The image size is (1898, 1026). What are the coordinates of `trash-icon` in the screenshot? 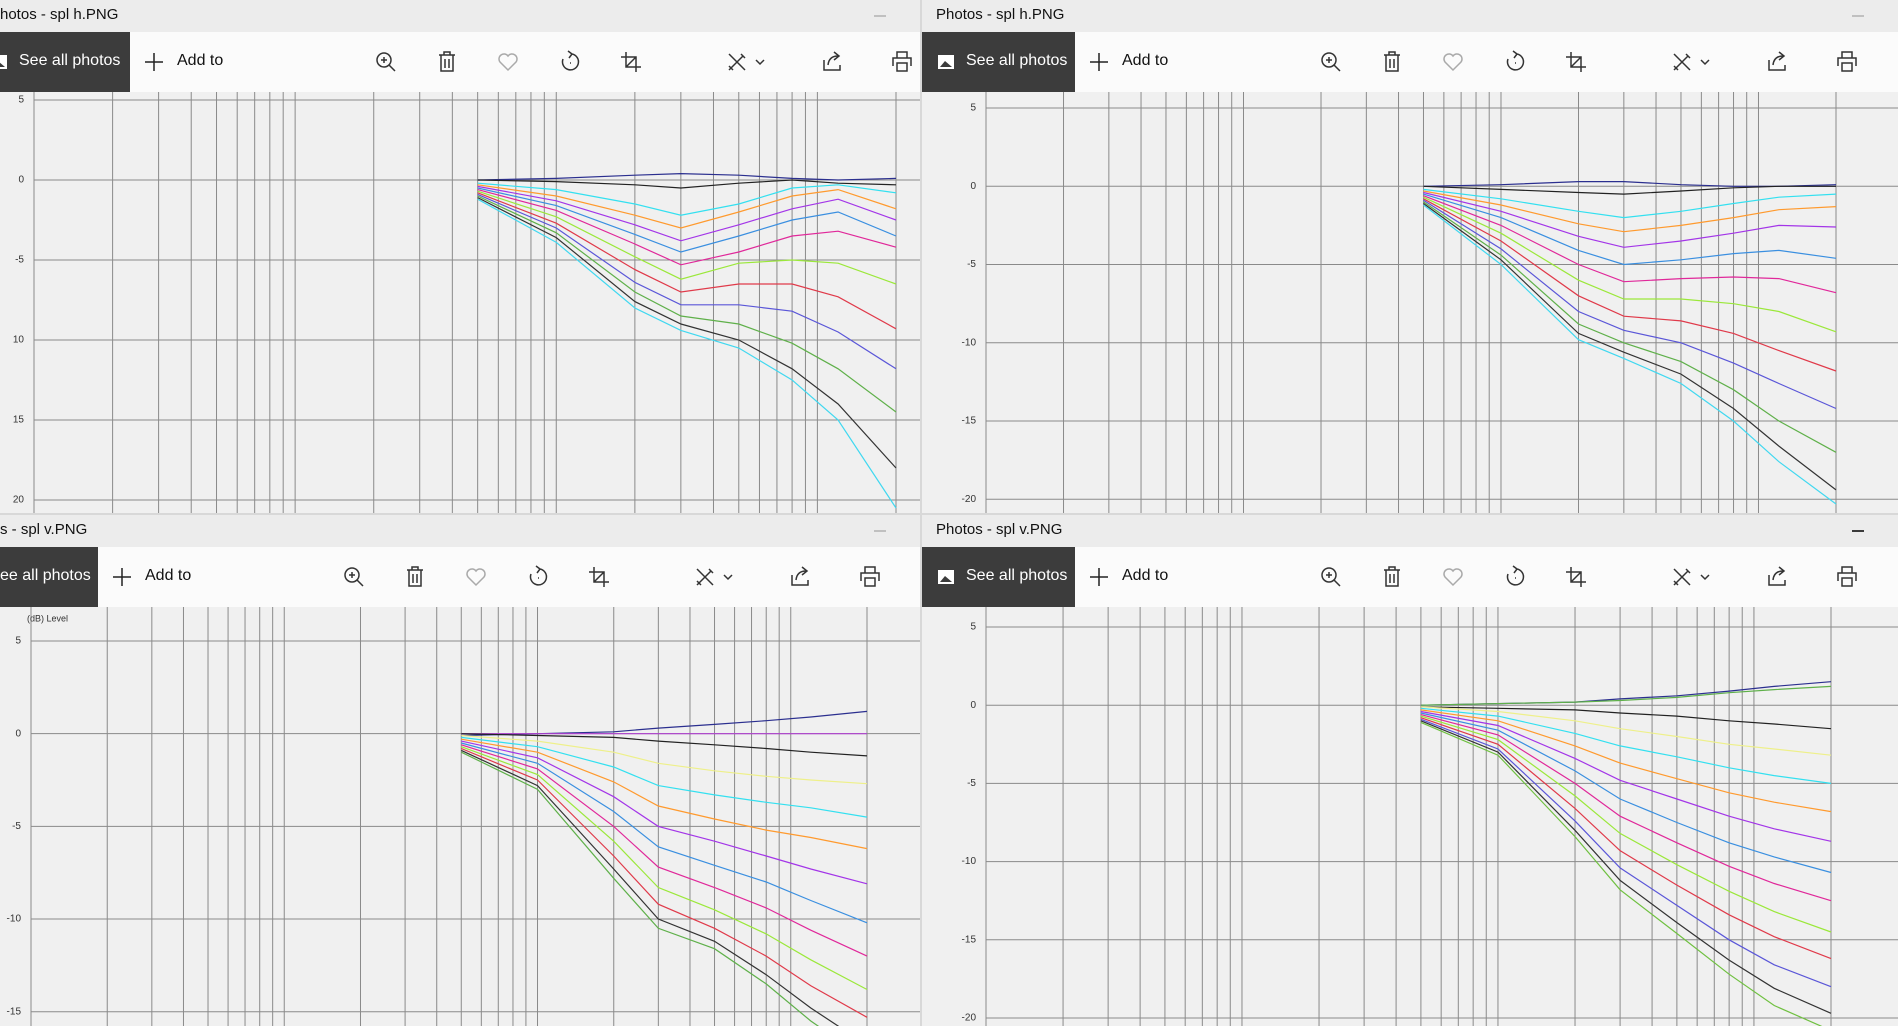 It's located at (415, 576).